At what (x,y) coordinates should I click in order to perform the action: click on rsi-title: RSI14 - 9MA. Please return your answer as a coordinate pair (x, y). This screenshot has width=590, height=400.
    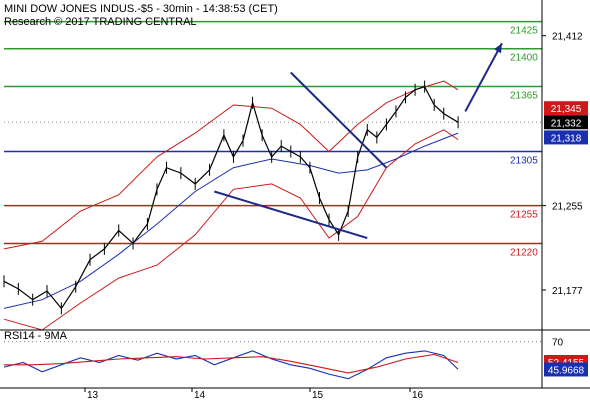
    Looking at the image, I should click on (36, 336).